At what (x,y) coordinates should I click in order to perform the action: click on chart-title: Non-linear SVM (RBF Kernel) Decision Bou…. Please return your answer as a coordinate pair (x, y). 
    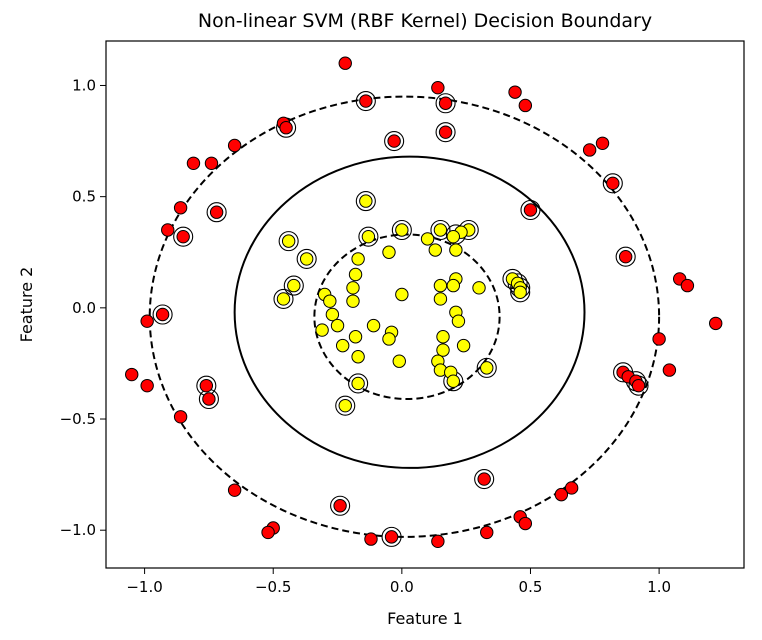
    Looking at the image, I should click on (425, 21).